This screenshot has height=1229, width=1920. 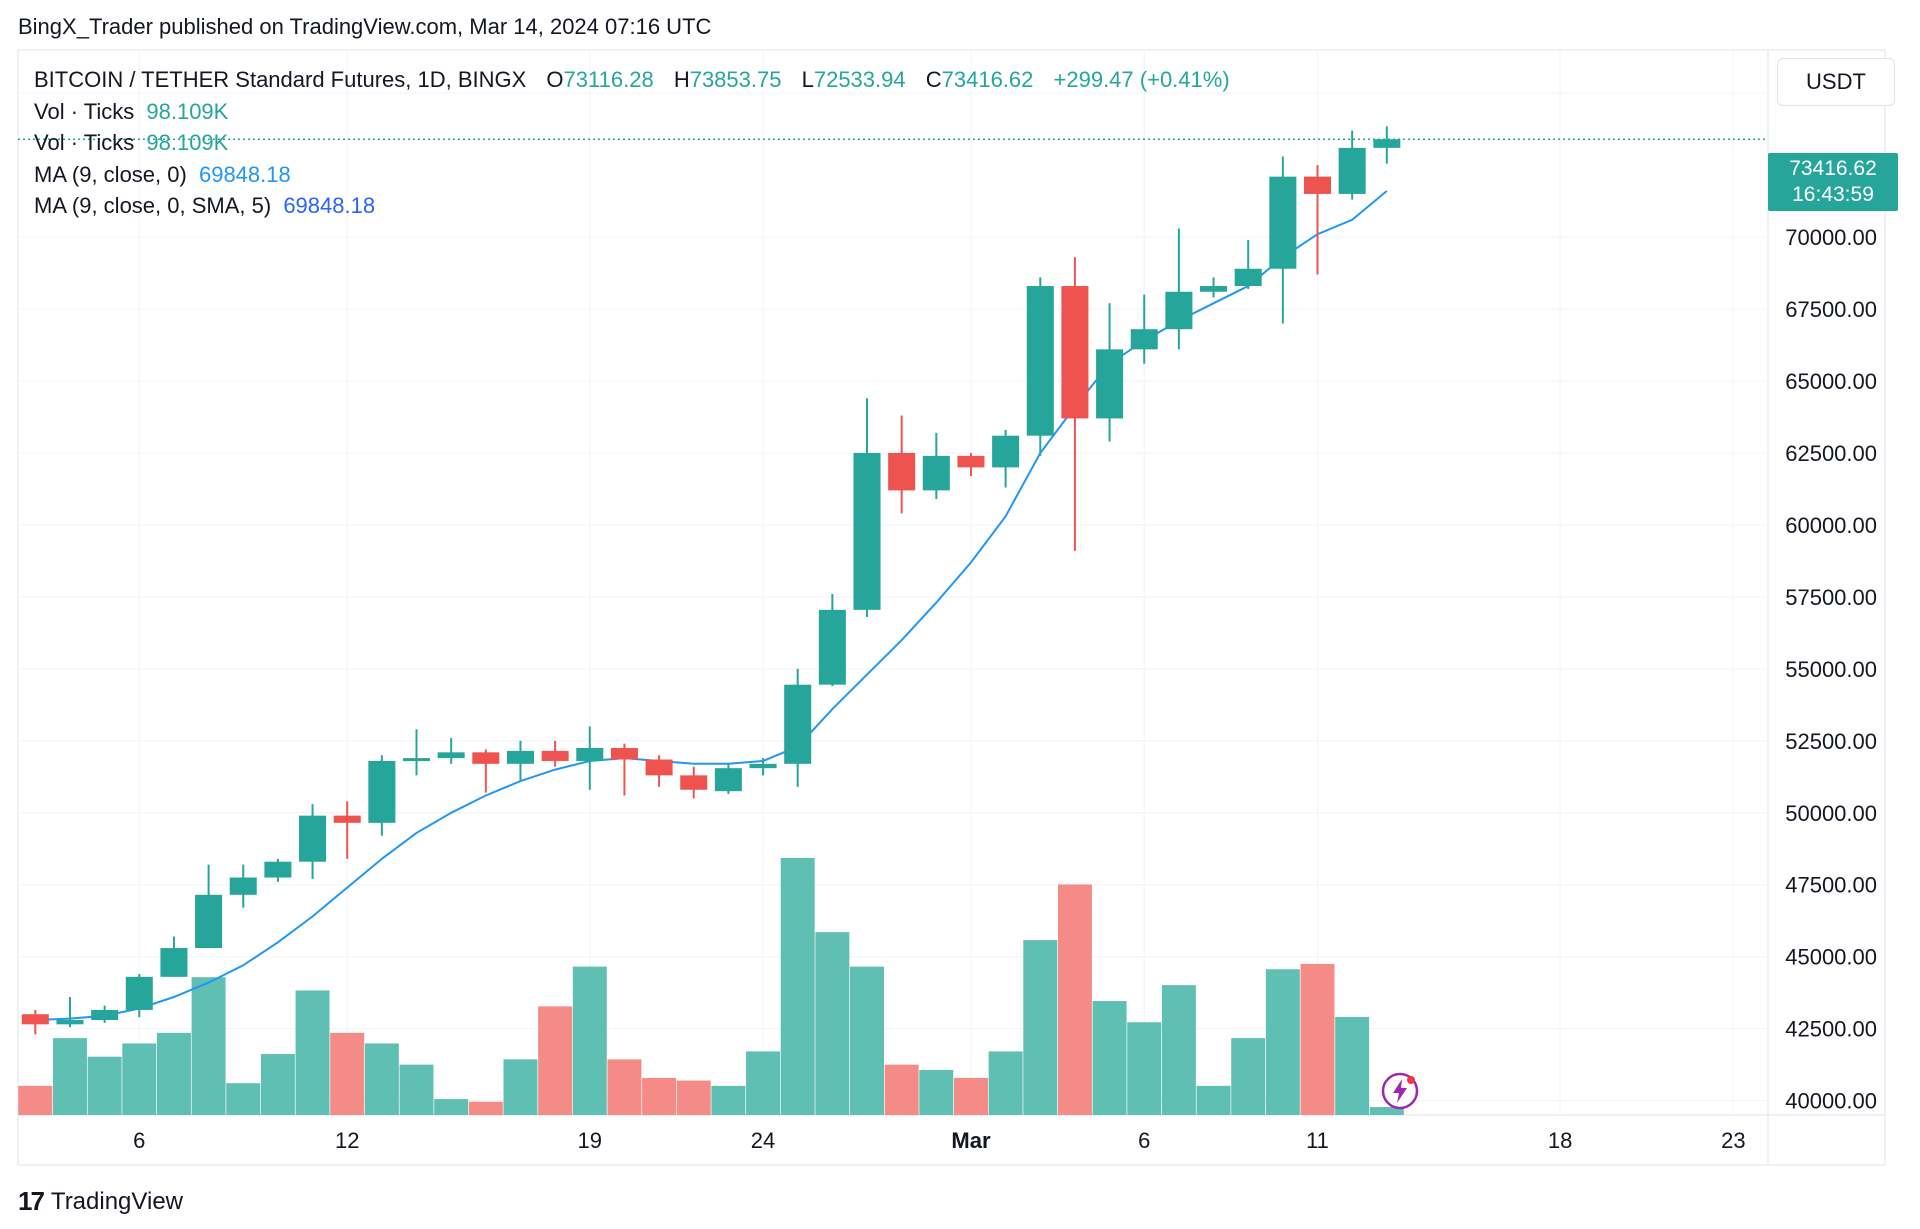 I want to click on x-tick-label: 19, so click(x=590, y=1140).